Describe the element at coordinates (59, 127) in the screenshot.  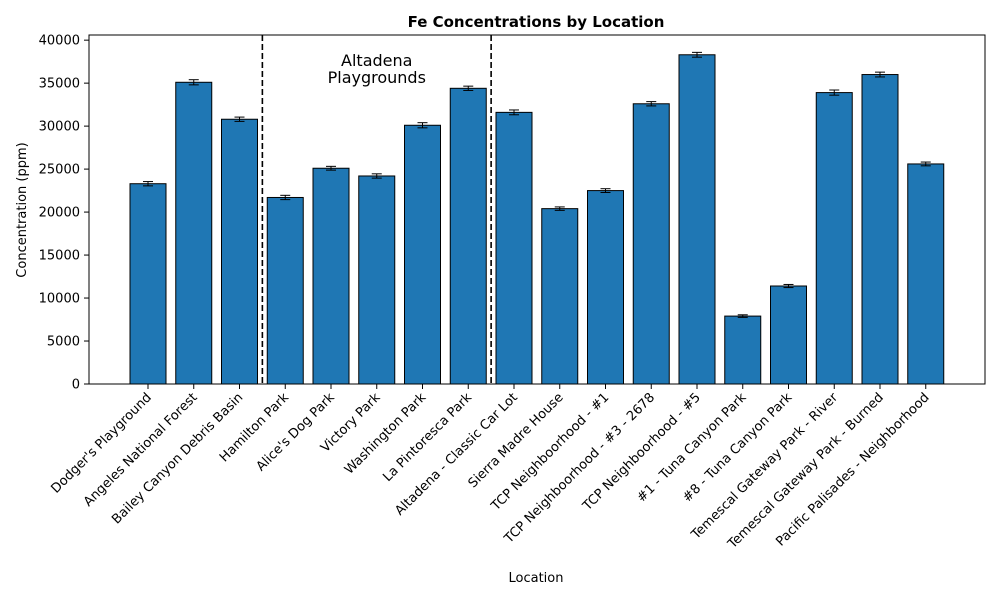
I see `y-tick-label: 30000` at that location.